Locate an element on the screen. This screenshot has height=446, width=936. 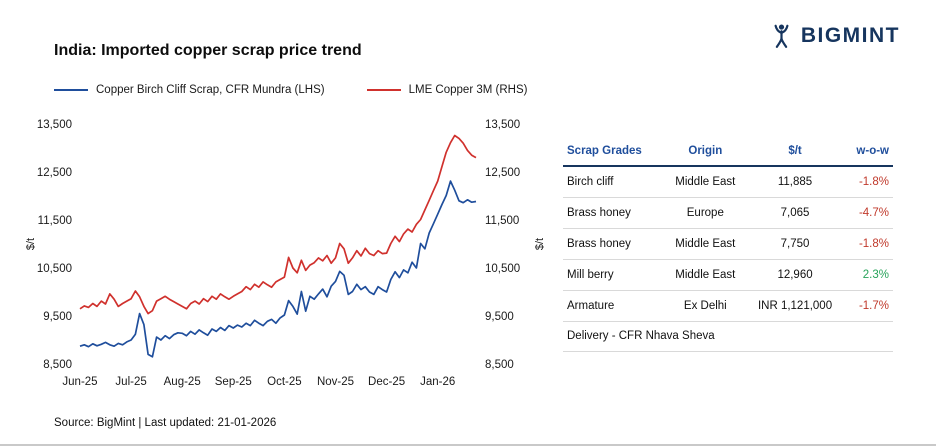
table-row: Mill berry Middle East 12,960 2.3% is located at coordinates (728, 275).